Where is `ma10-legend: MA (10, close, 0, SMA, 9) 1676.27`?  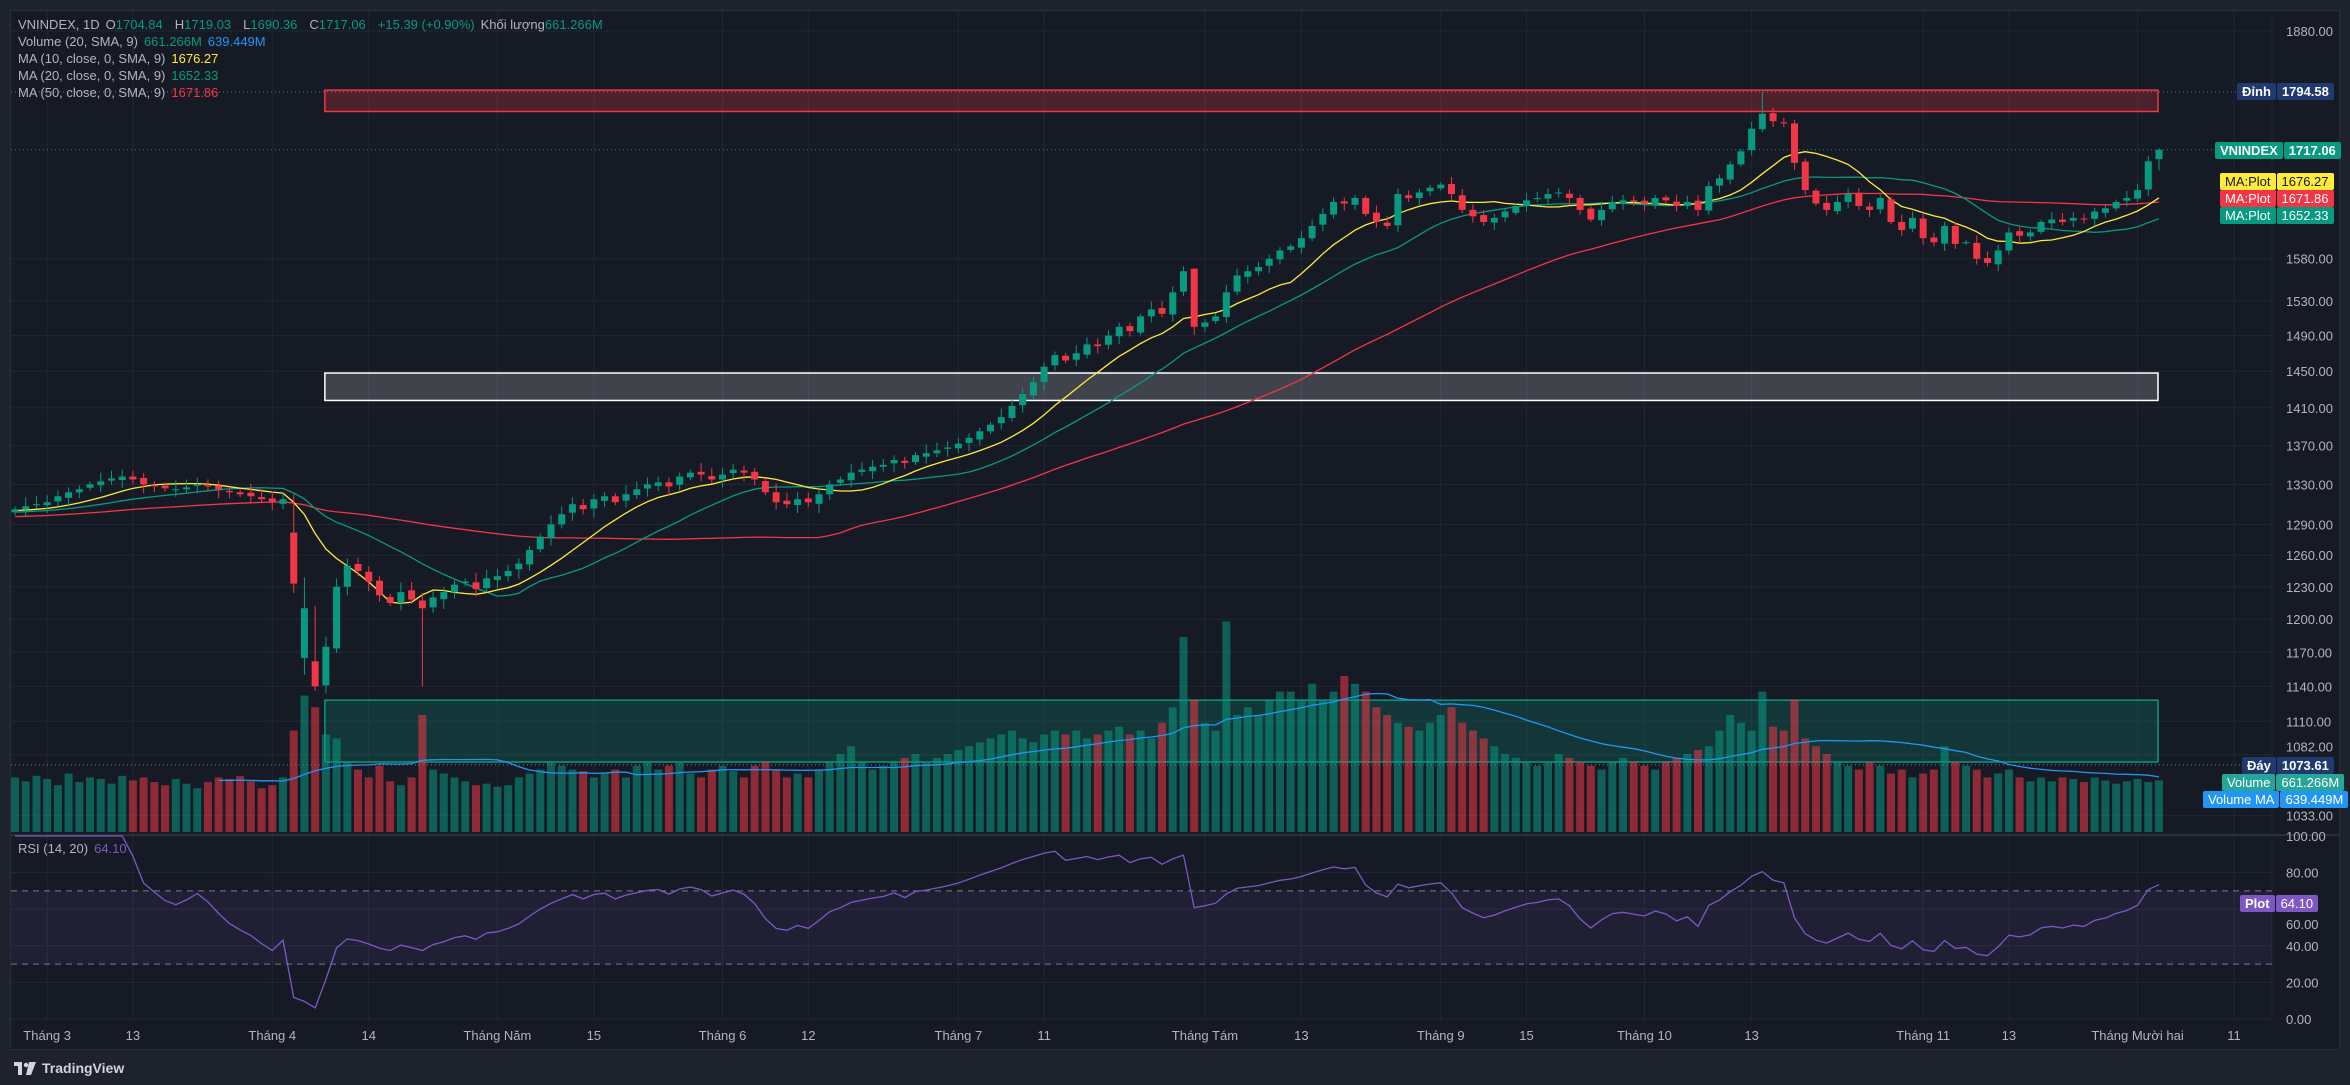 ma10-legend: MA (10, close, 0, SMA, 9) 1676.27 is located at coordinates (121, 58).